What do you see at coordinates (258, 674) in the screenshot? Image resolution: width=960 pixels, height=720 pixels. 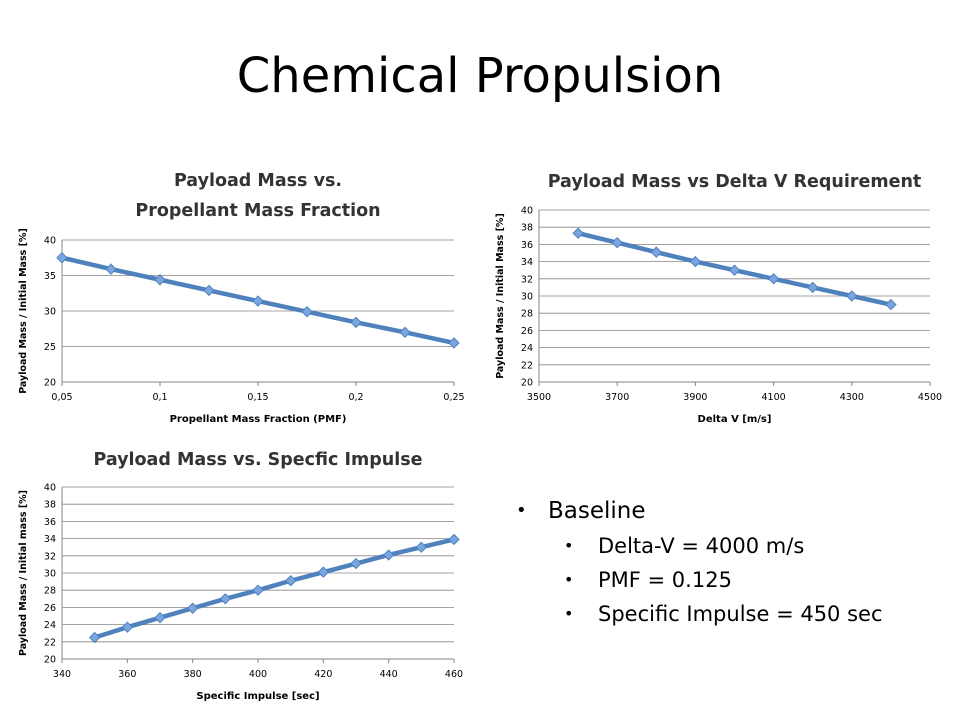 I see `x-tick-label: 400` at bounding box center [258, 674].